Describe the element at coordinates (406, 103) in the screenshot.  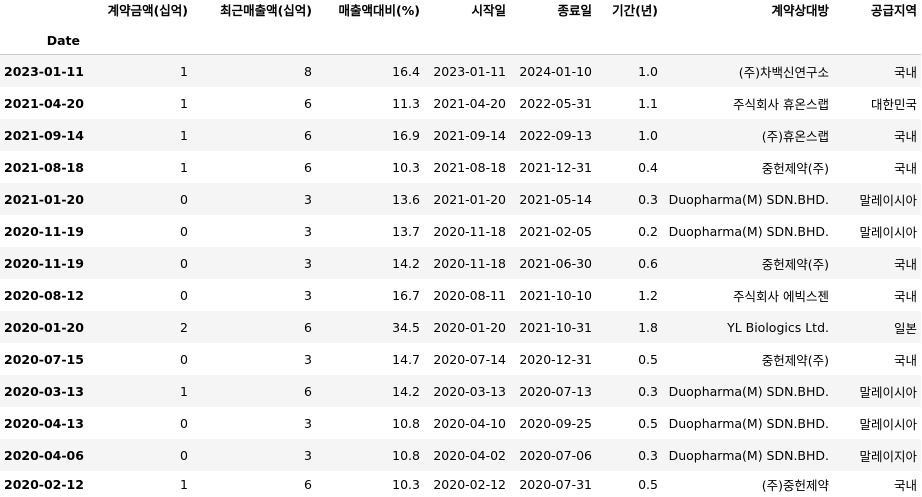
I see `table-cell: 11.3` at that location.